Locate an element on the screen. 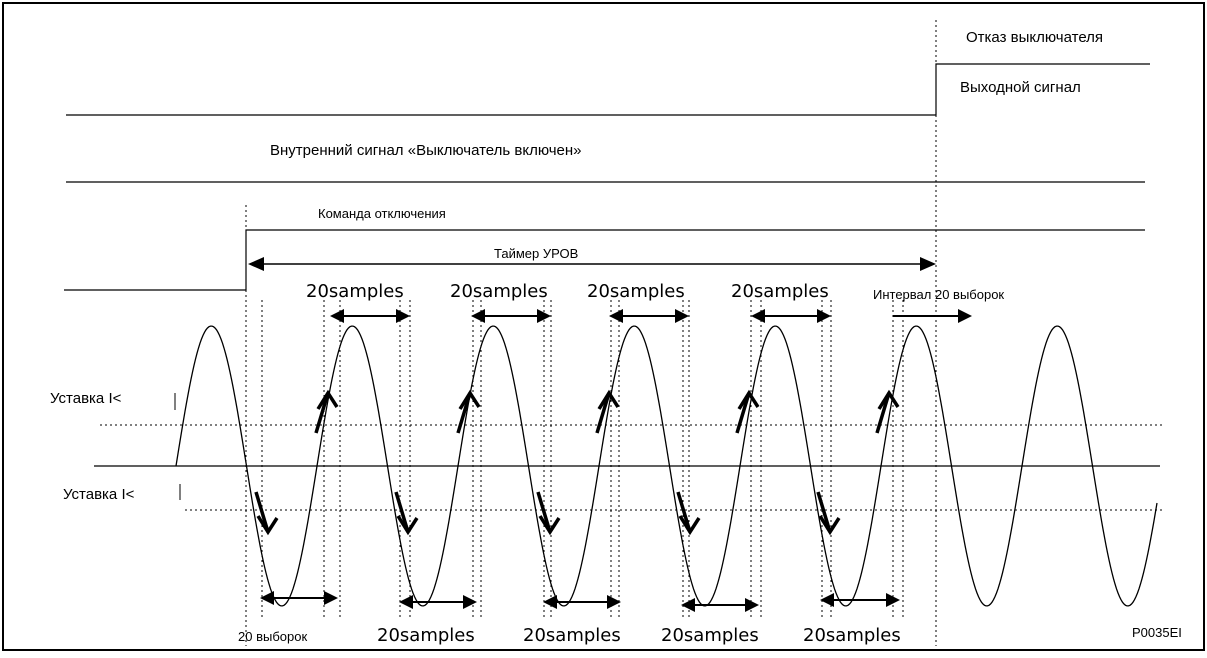  output-signal-label: Выходной сигнал is located at coordinates (1020, 87).